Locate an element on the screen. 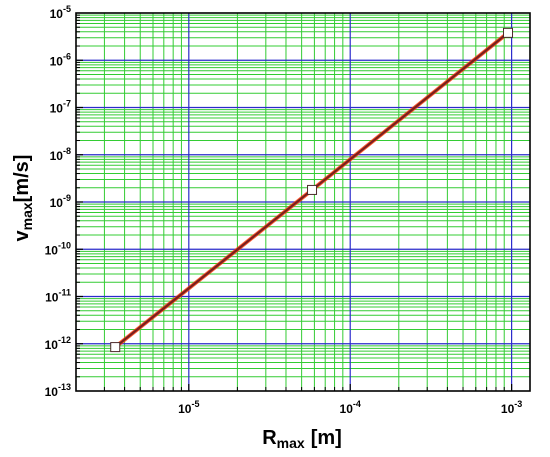 This screenshot has height=457, width=550. y-tick-label: 10⁻¹¹ is located at coordinates (58, 296).